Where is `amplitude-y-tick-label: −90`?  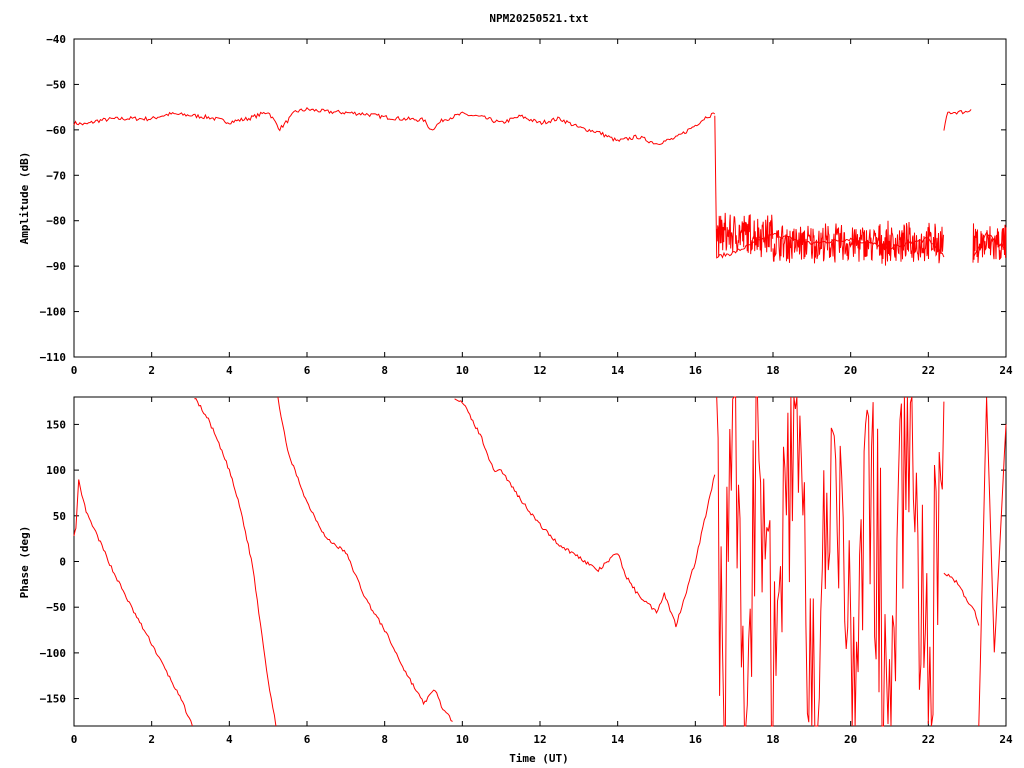
amplitude-y-tick-label: −90 is located at coordinates (56, 266).